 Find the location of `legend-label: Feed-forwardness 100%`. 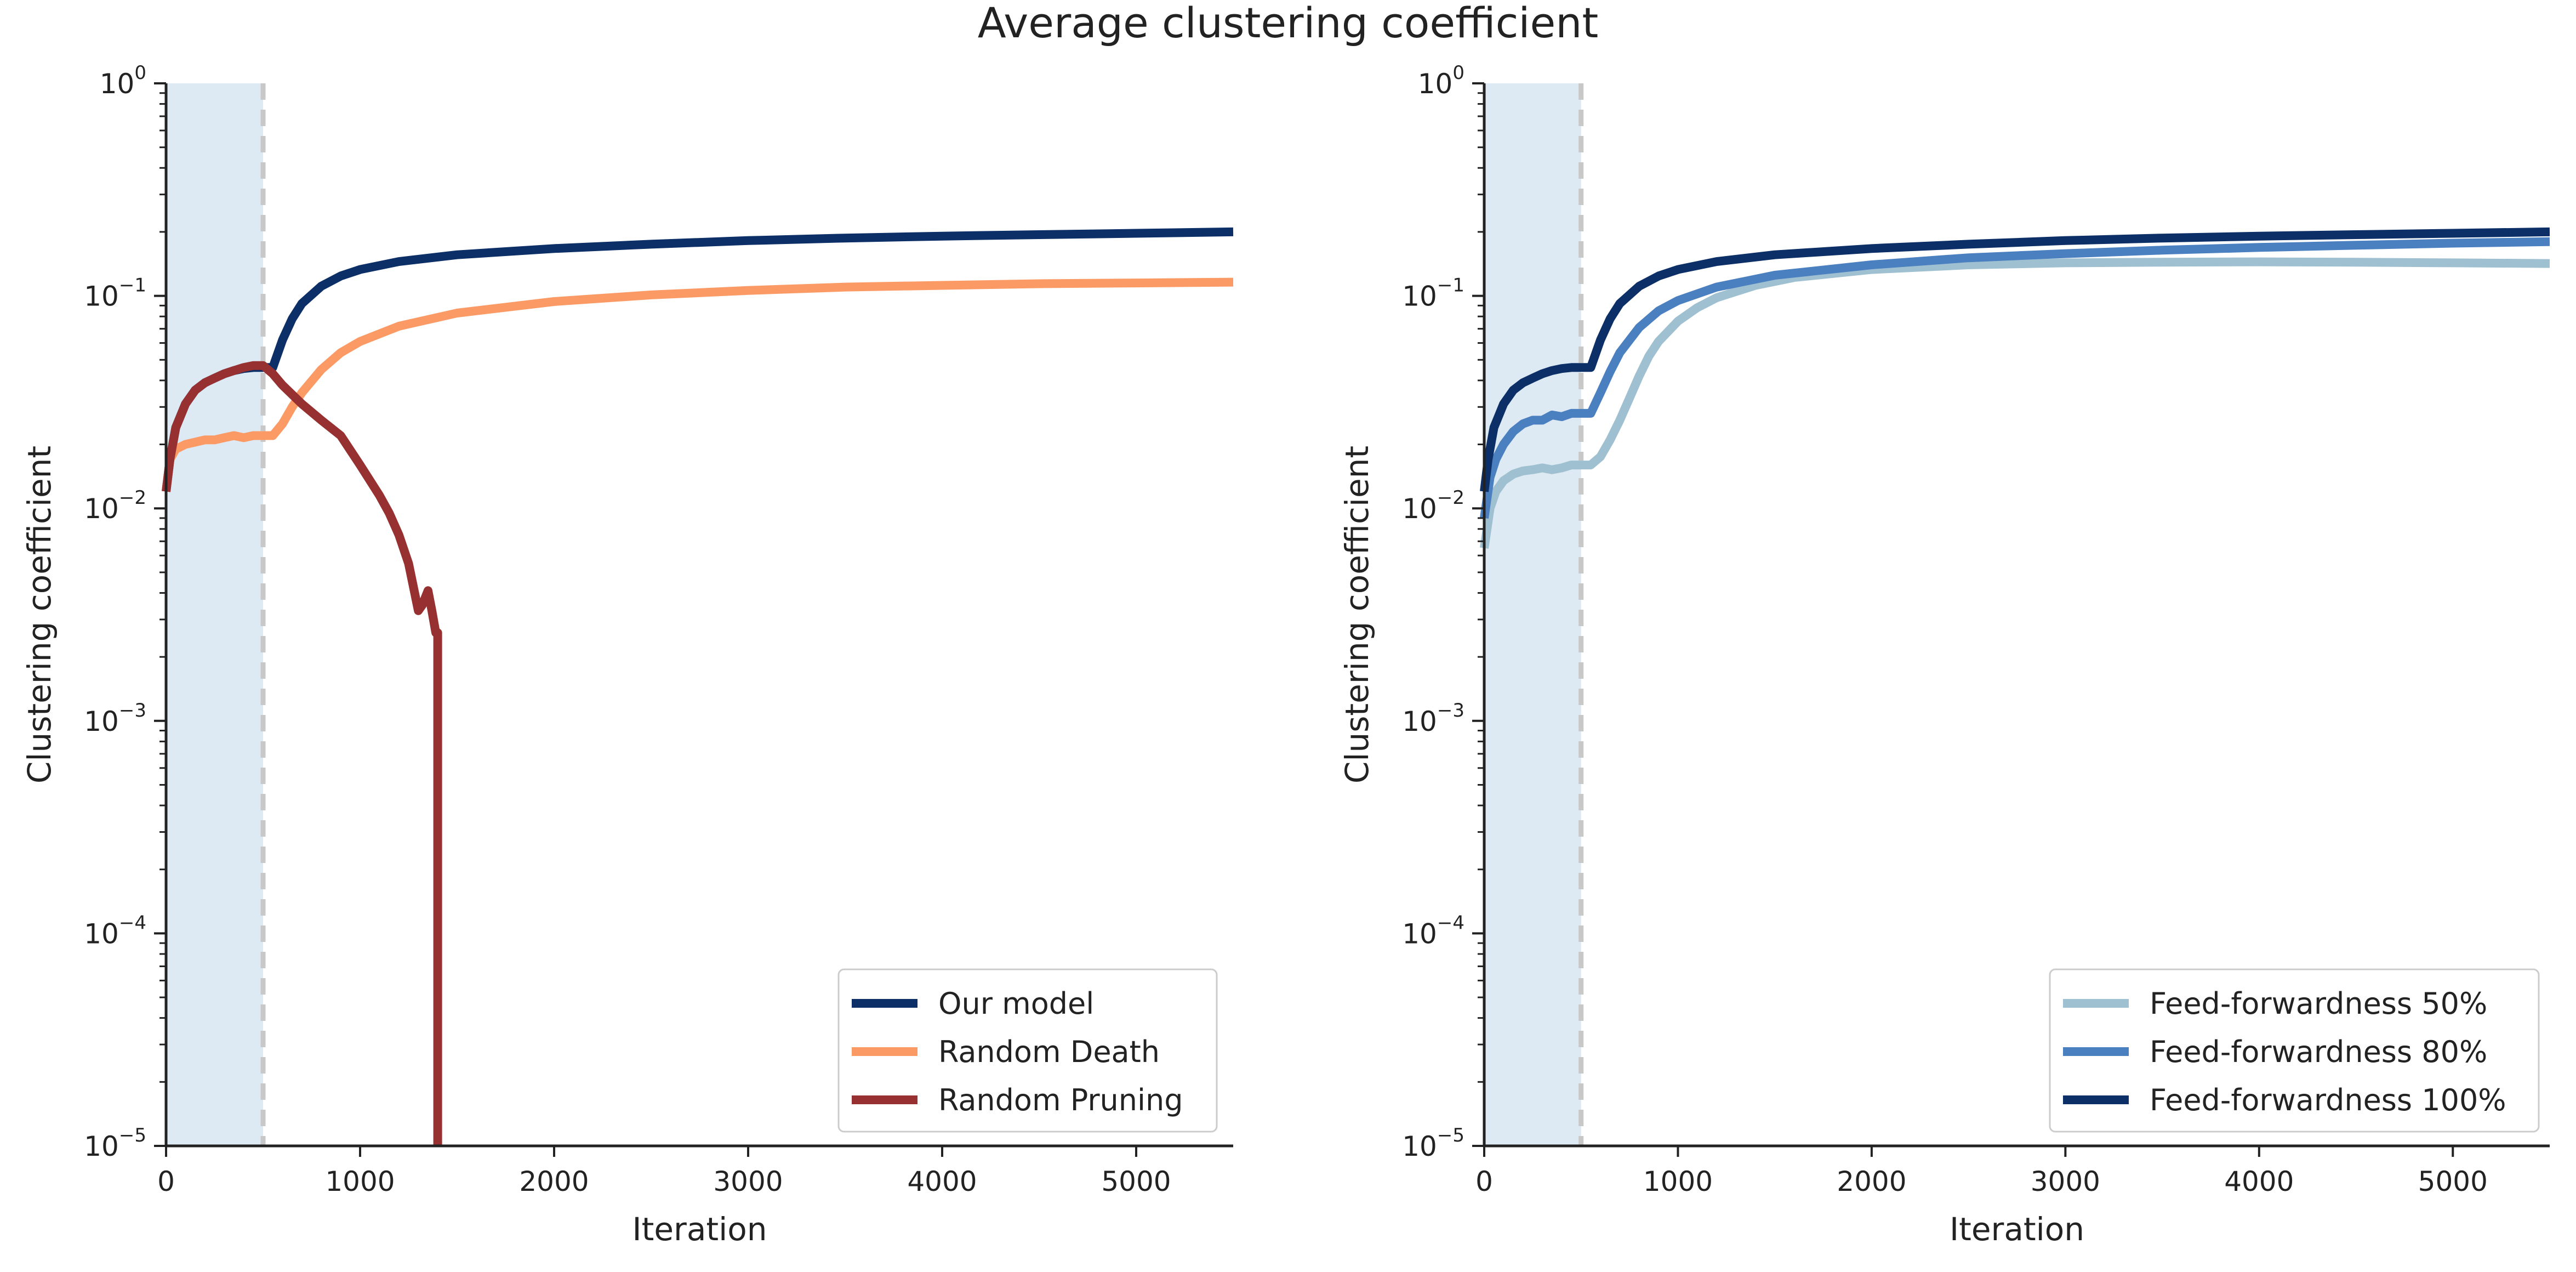

legend-label: Feed-forwardness 100% is located at coordinates (2328, 1100).